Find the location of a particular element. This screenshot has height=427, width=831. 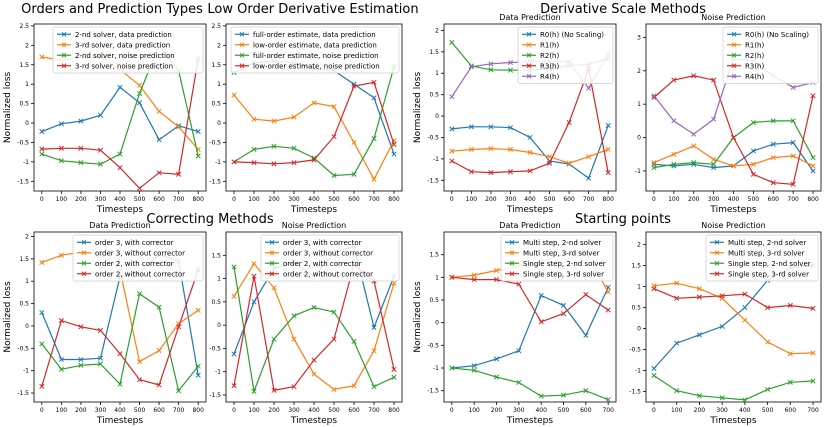

x-tick-label: 100 is located at coordinates (472, 199).